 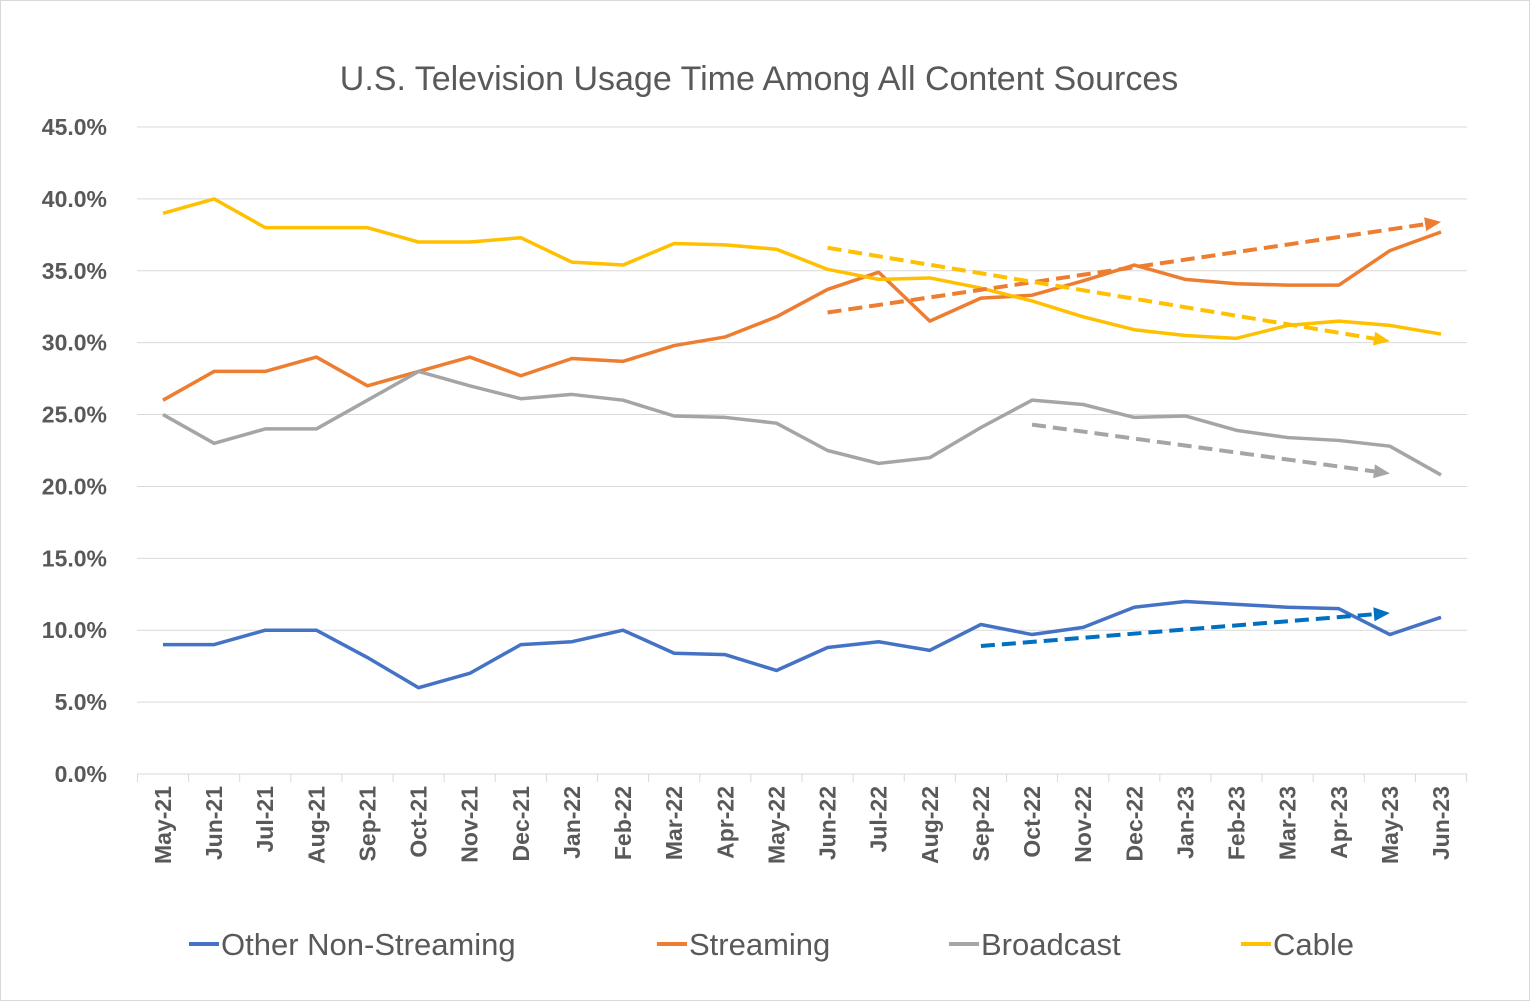 I want to click on x-tick-label: Dec-22, so click(x=1134, y=823).